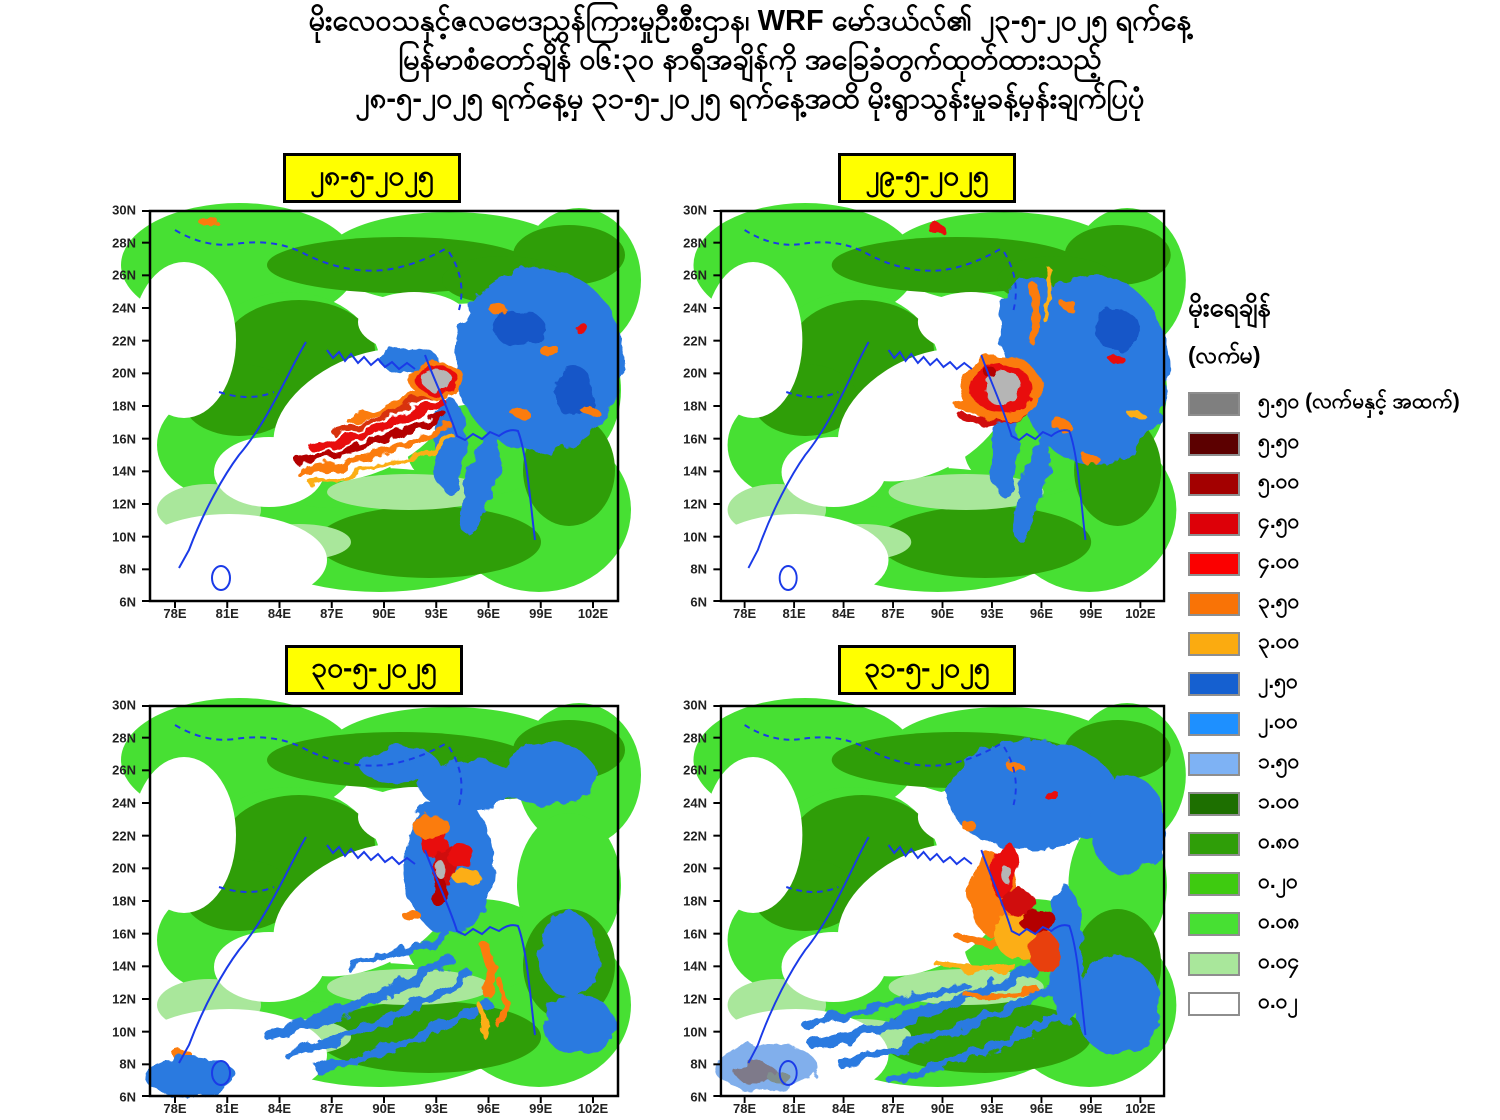  What do you see at coordinates (1338, 483) in the screenshot?
I see `legend-row: ၅.၀၀` at bounding box center [1338, 483].